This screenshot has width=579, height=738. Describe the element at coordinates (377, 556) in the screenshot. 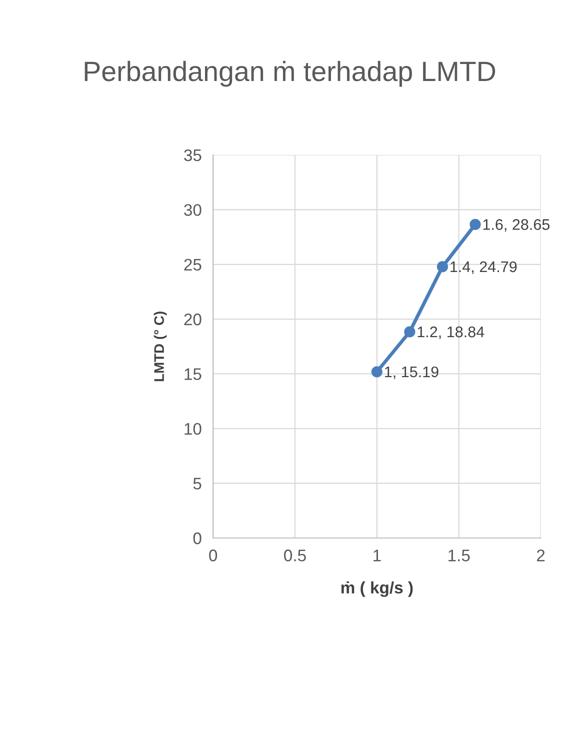

I see `x-tick-label: 1` at that location.